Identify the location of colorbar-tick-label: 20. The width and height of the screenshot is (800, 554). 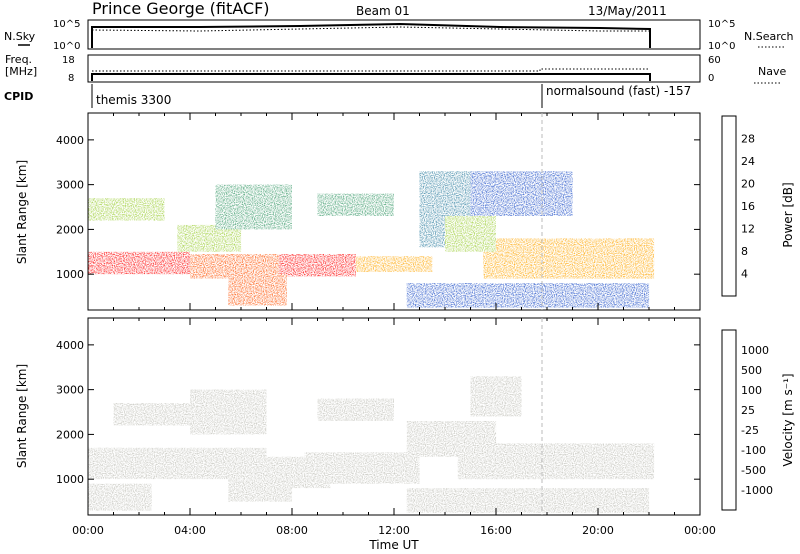
(748, 184).